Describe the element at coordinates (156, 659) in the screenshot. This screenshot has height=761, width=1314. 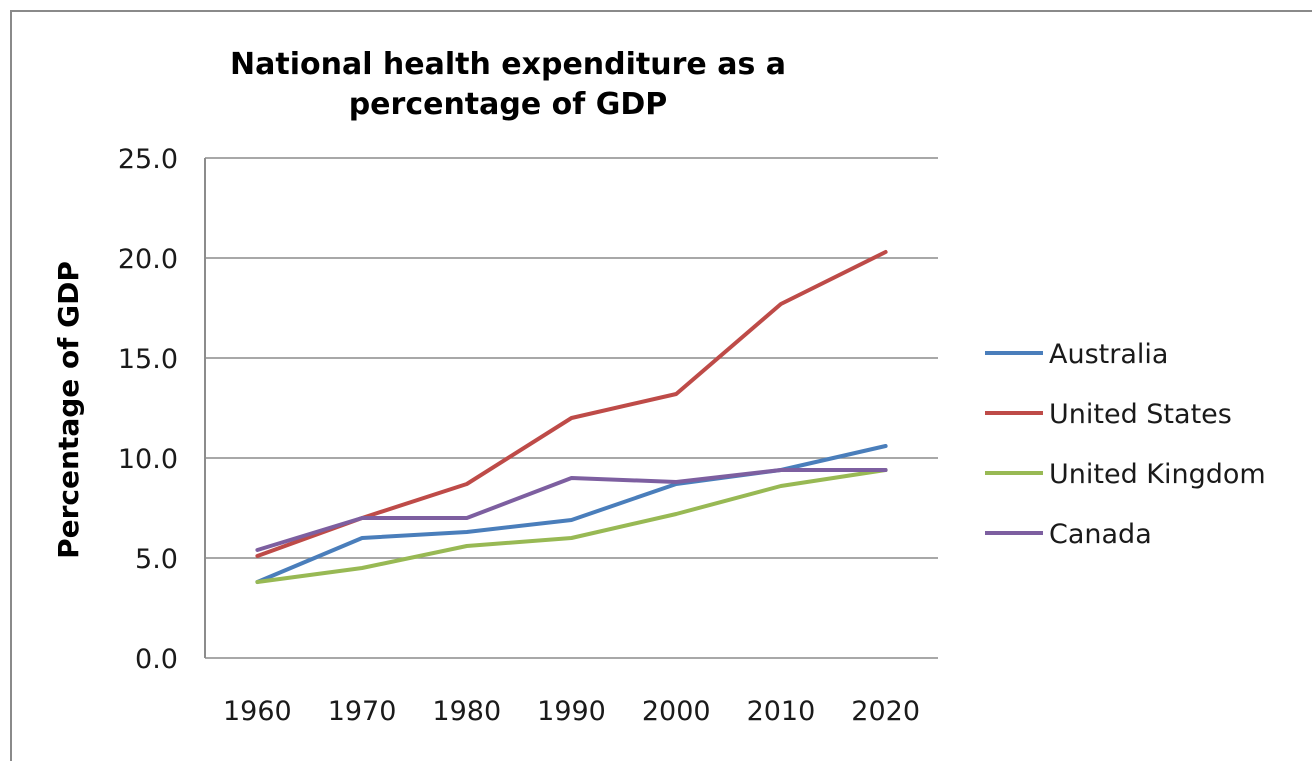
I see `y-tick-label: 0.0` at that location.